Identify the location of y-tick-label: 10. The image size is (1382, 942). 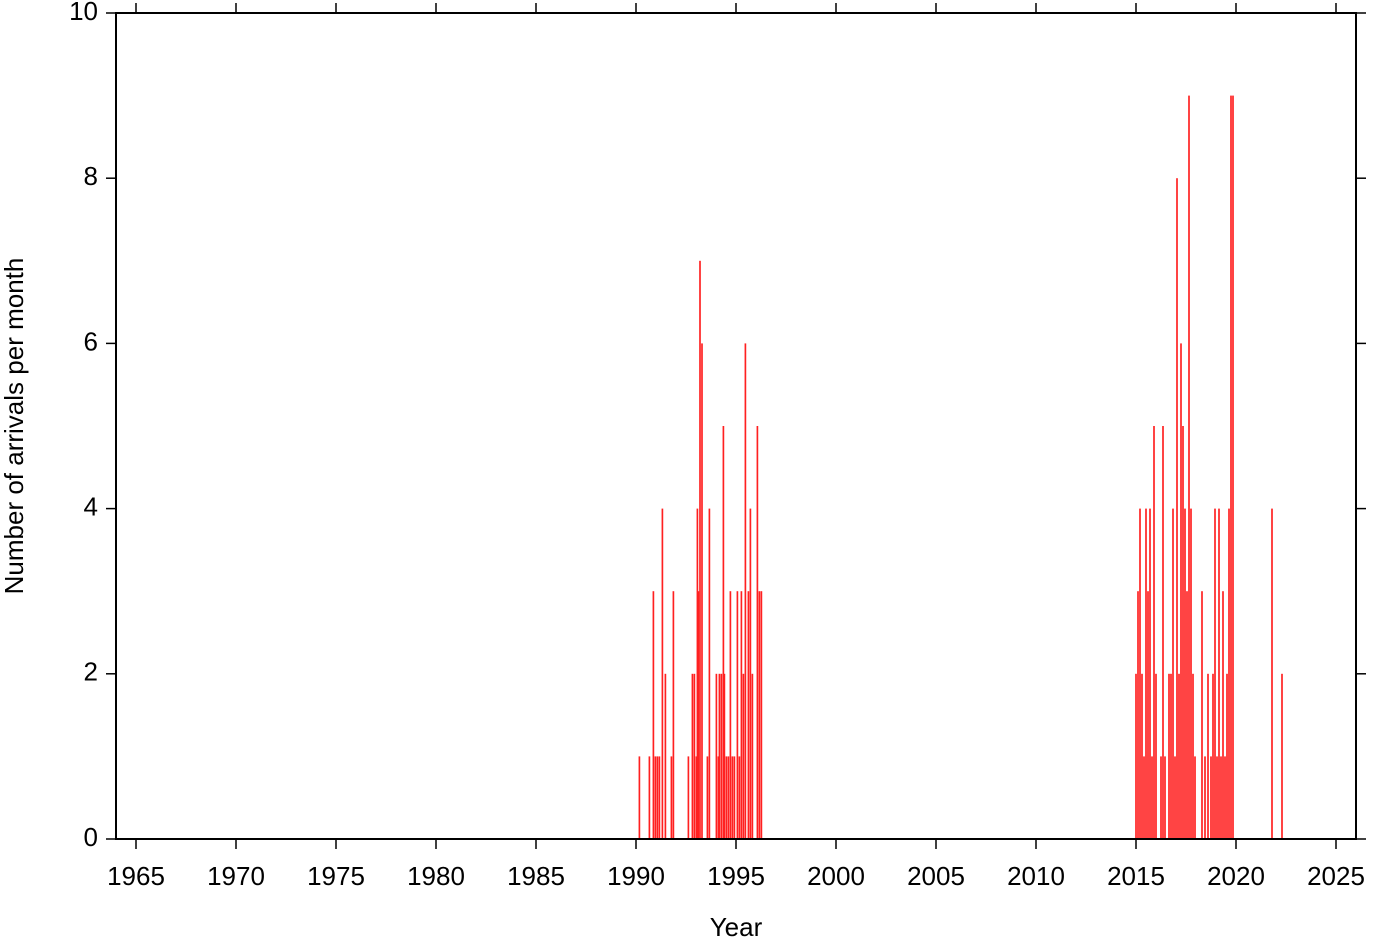
(83, 13).